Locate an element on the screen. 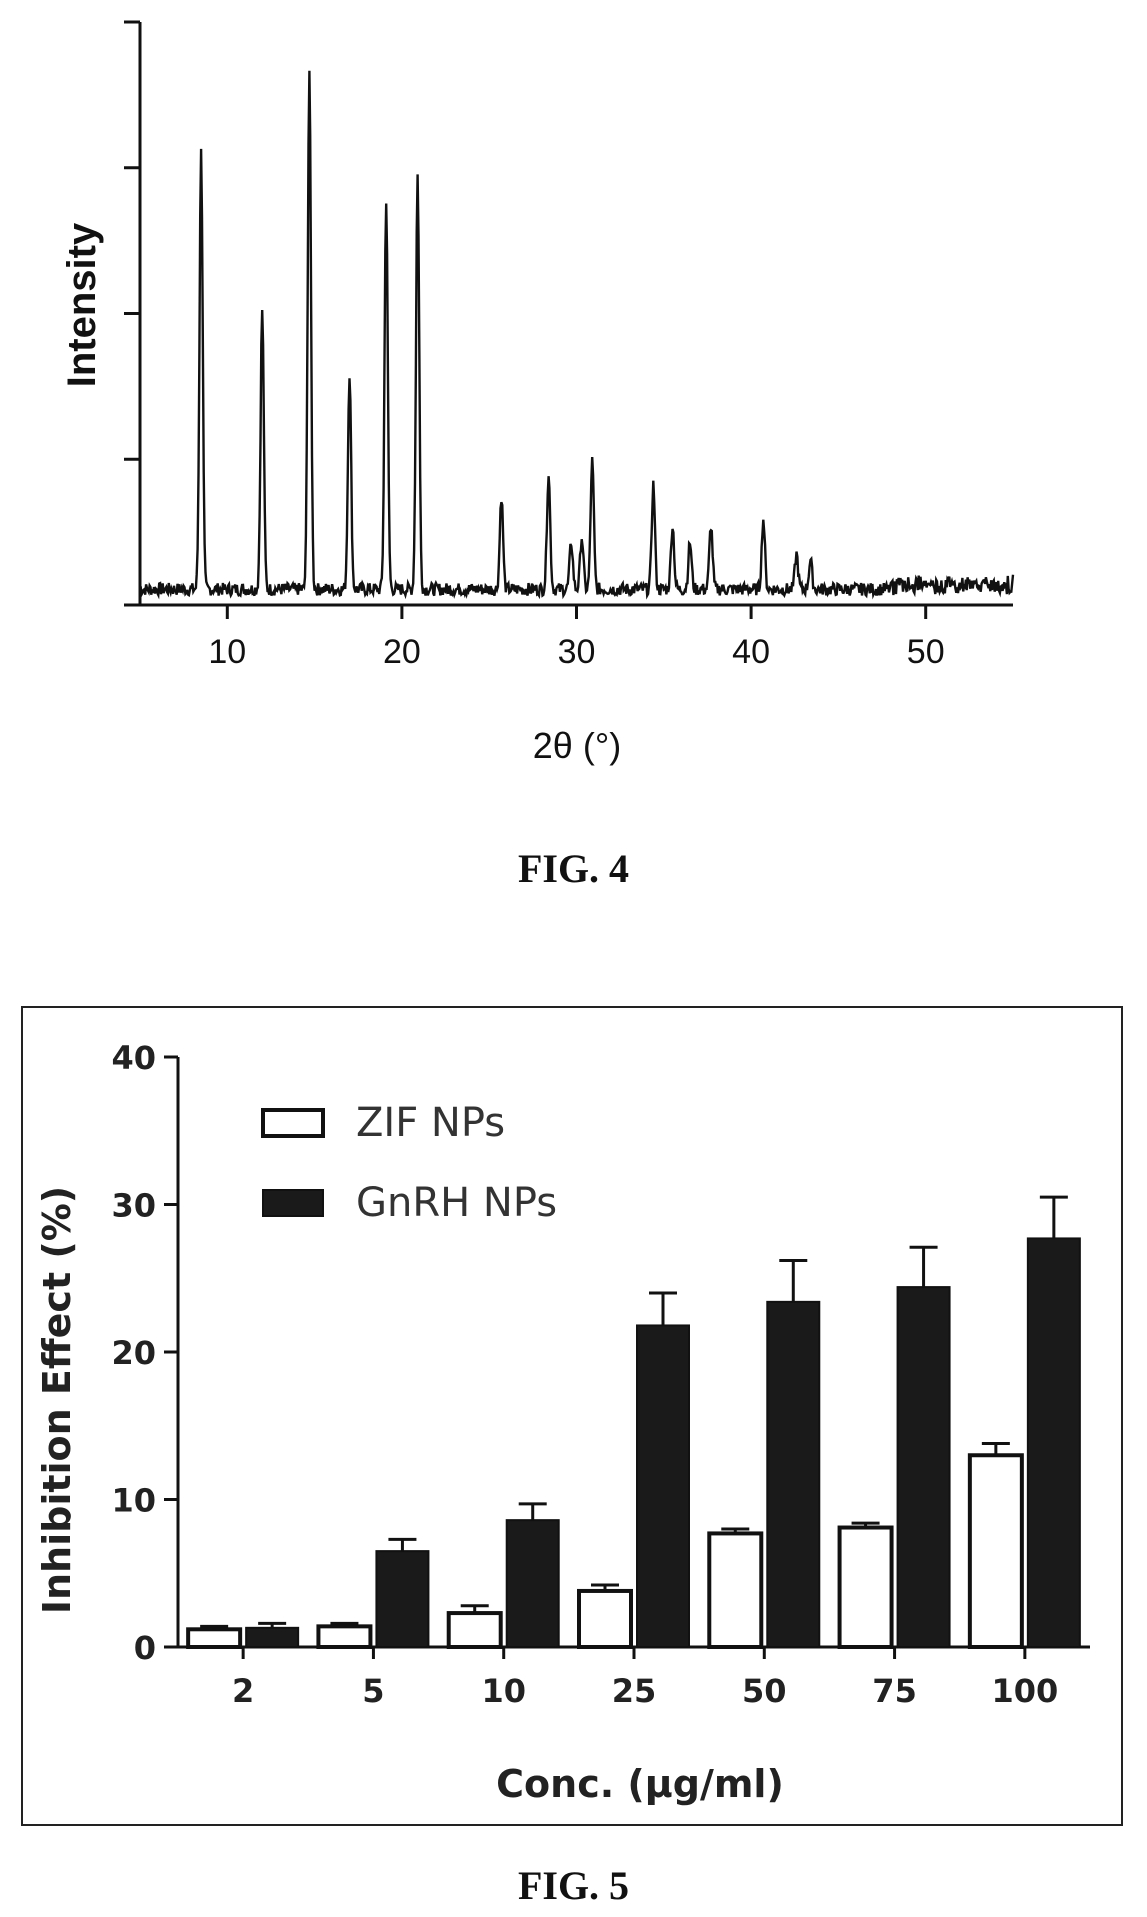  xrd-x-tick-label: 30 is located at coordinates (577, 652).